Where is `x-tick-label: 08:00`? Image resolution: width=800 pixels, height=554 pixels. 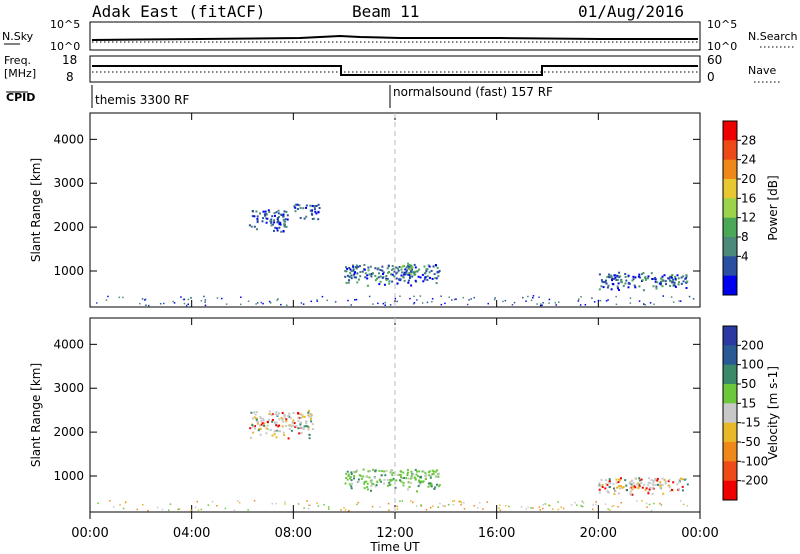
x-tick-label: 08:00 is located at coordinates (293, 533).